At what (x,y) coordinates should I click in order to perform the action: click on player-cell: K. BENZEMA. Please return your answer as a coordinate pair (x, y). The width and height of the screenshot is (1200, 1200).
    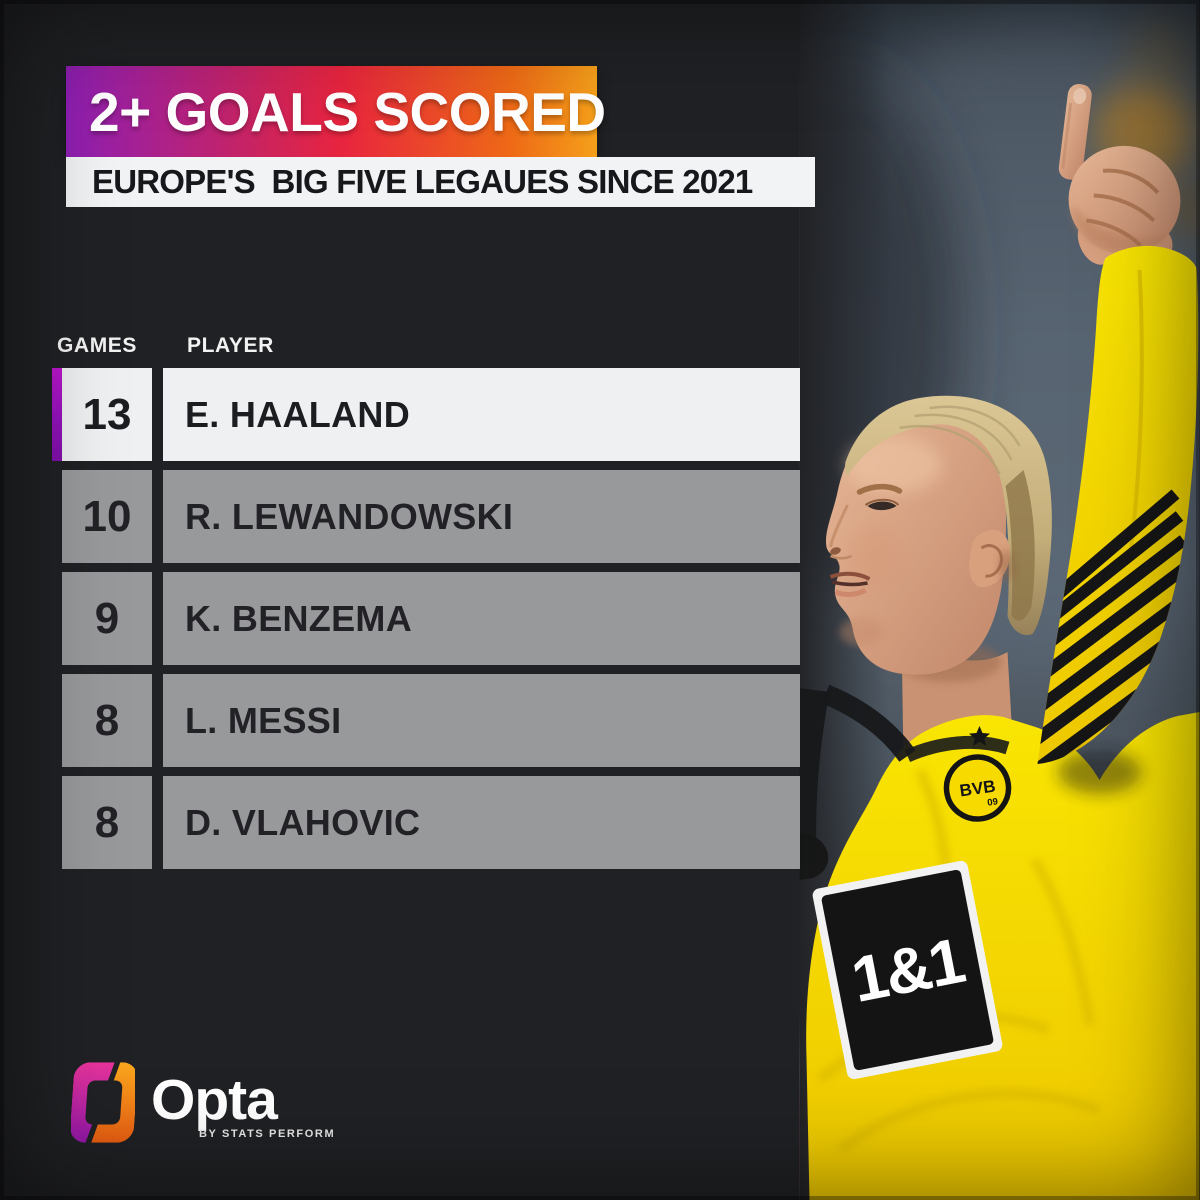
    Looking at the image, I should click on (481, 618).